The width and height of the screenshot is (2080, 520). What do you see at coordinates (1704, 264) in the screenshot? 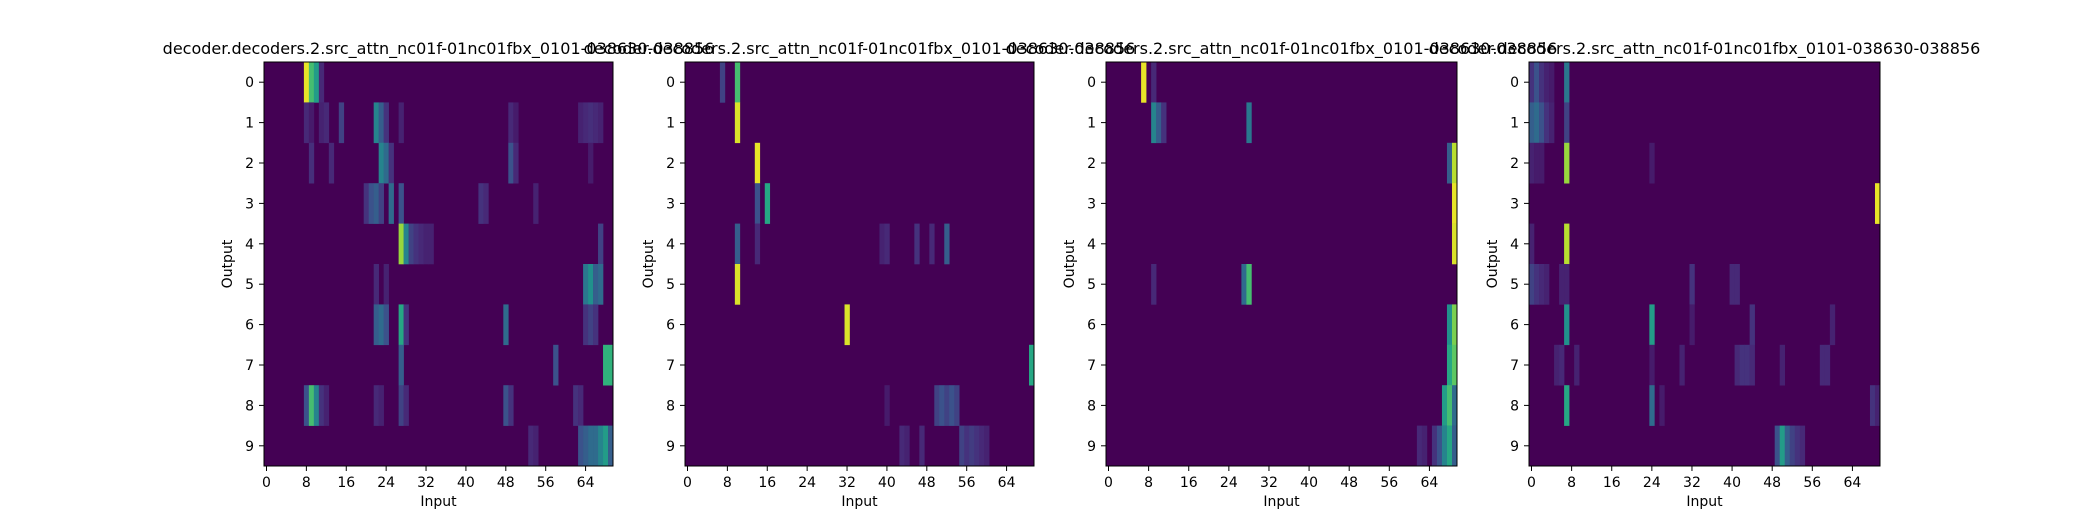
I see `heatmap-background` at bounding box center [1704, 264].